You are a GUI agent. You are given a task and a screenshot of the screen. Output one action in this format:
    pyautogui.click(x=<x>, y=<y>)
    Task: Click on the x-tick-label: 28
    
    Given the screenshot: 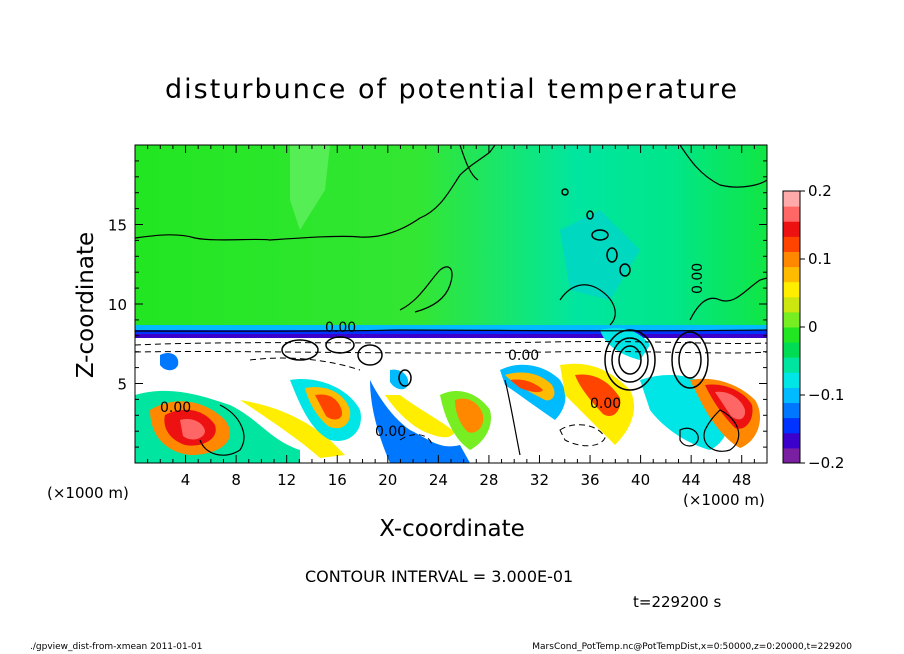 What is the action you would take?
    pyautogui.click(x=488, y=480)
    